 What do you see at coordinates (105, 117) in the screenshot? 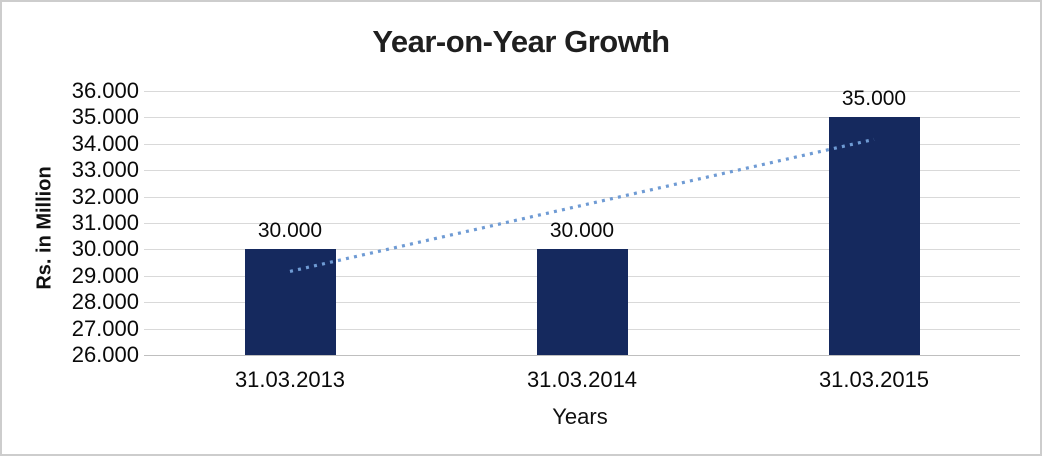
I see `y-tick-label: 35.000` at bounding box center [105, 117].